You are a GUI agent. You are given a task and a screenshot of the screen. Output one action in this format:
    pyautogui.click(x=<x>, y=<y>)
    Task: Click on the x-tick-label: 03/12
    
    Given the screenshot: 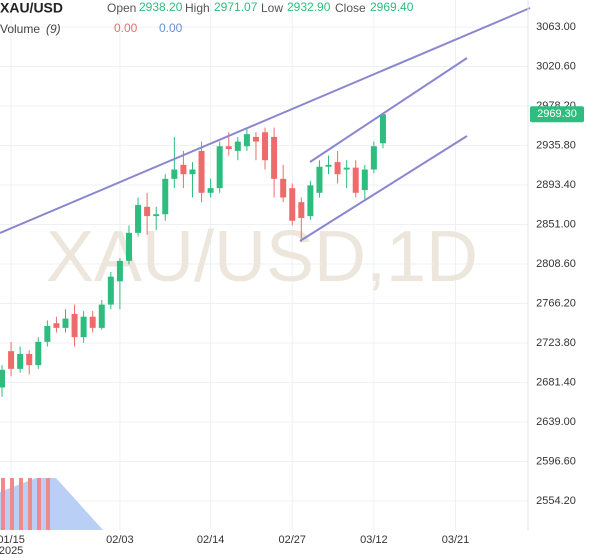 What is the action you would take?
    pyautogui.click(x=374, y=540)
    